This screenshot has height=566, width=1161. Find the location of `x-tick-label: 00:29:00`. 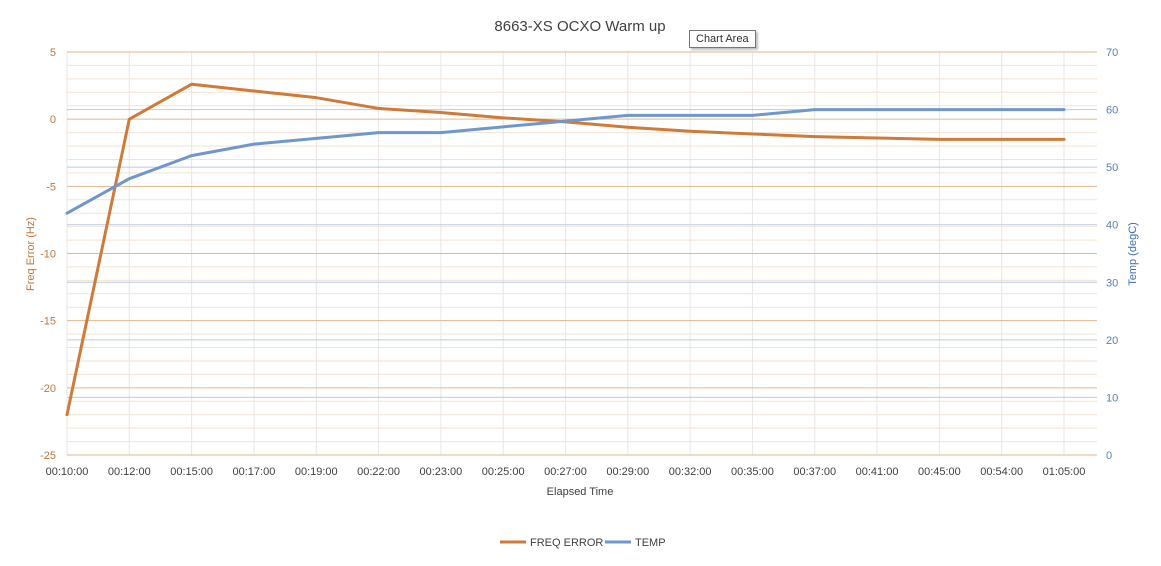

x-tick-label: 00:29:00 is located at coordinates (627, 472).